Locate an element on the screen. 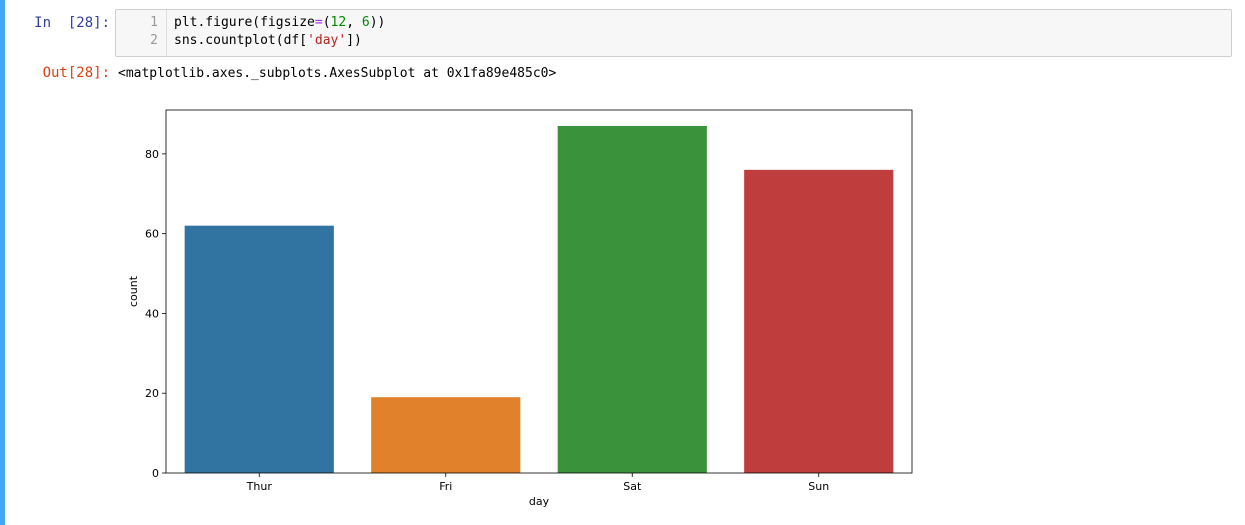  x-tick-label: Sat is located at coordinates (632, 486).